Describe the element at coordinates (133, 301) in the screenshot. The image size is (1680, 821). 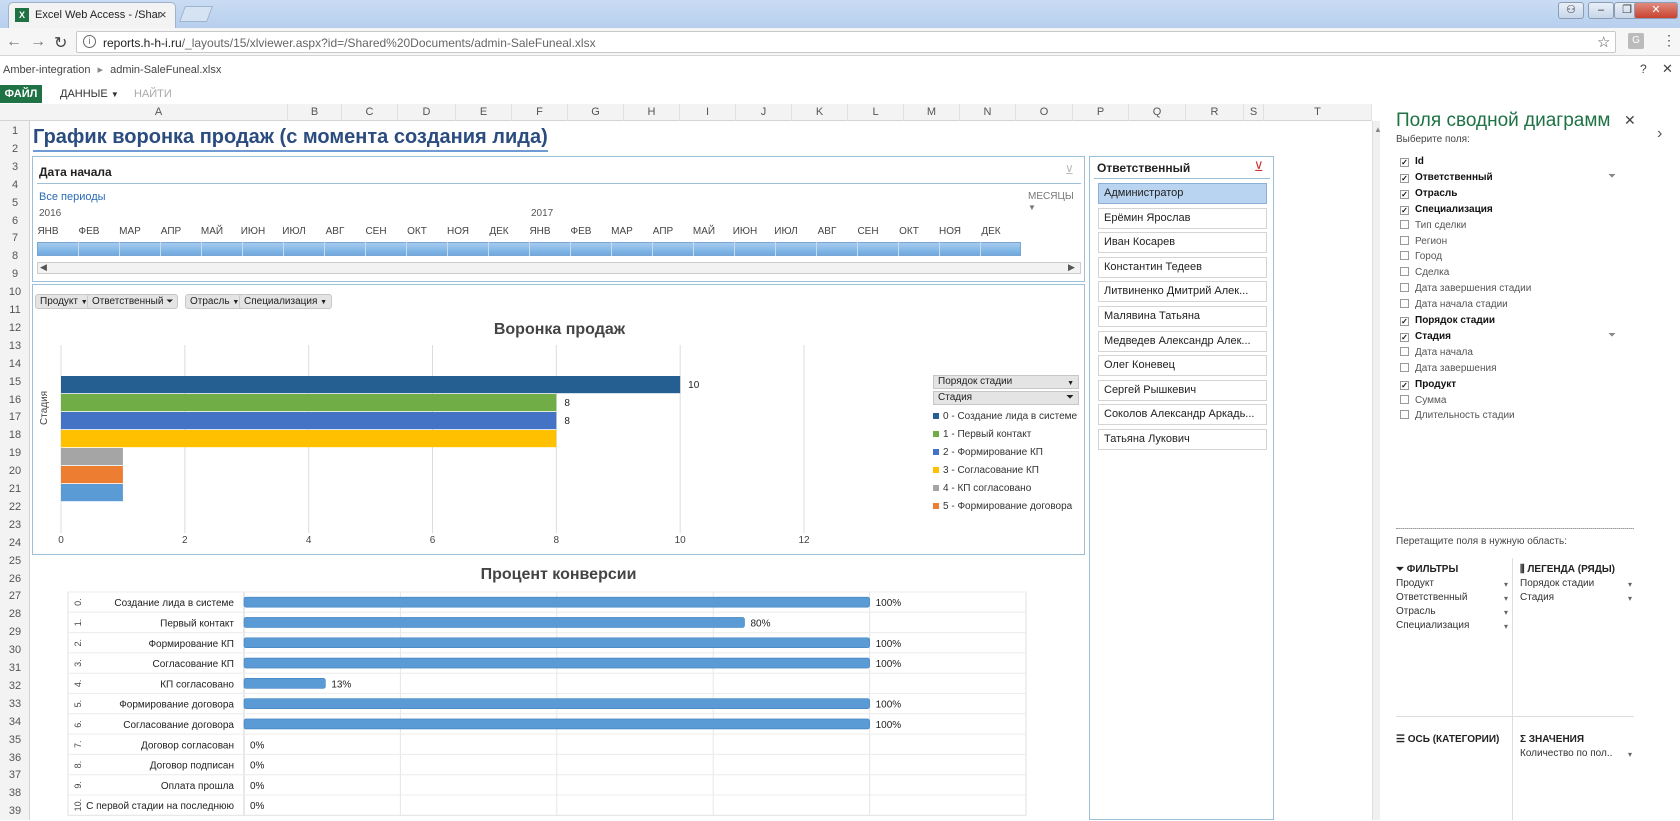
I see `filter-button-responsible: Ответственный ⏷` at that location.